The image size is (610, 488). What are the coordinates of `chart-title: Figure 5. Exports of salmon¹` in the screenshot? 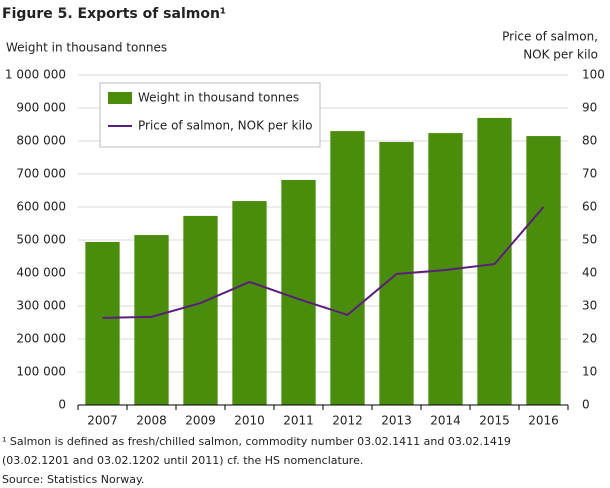 It's located at (114, 14).